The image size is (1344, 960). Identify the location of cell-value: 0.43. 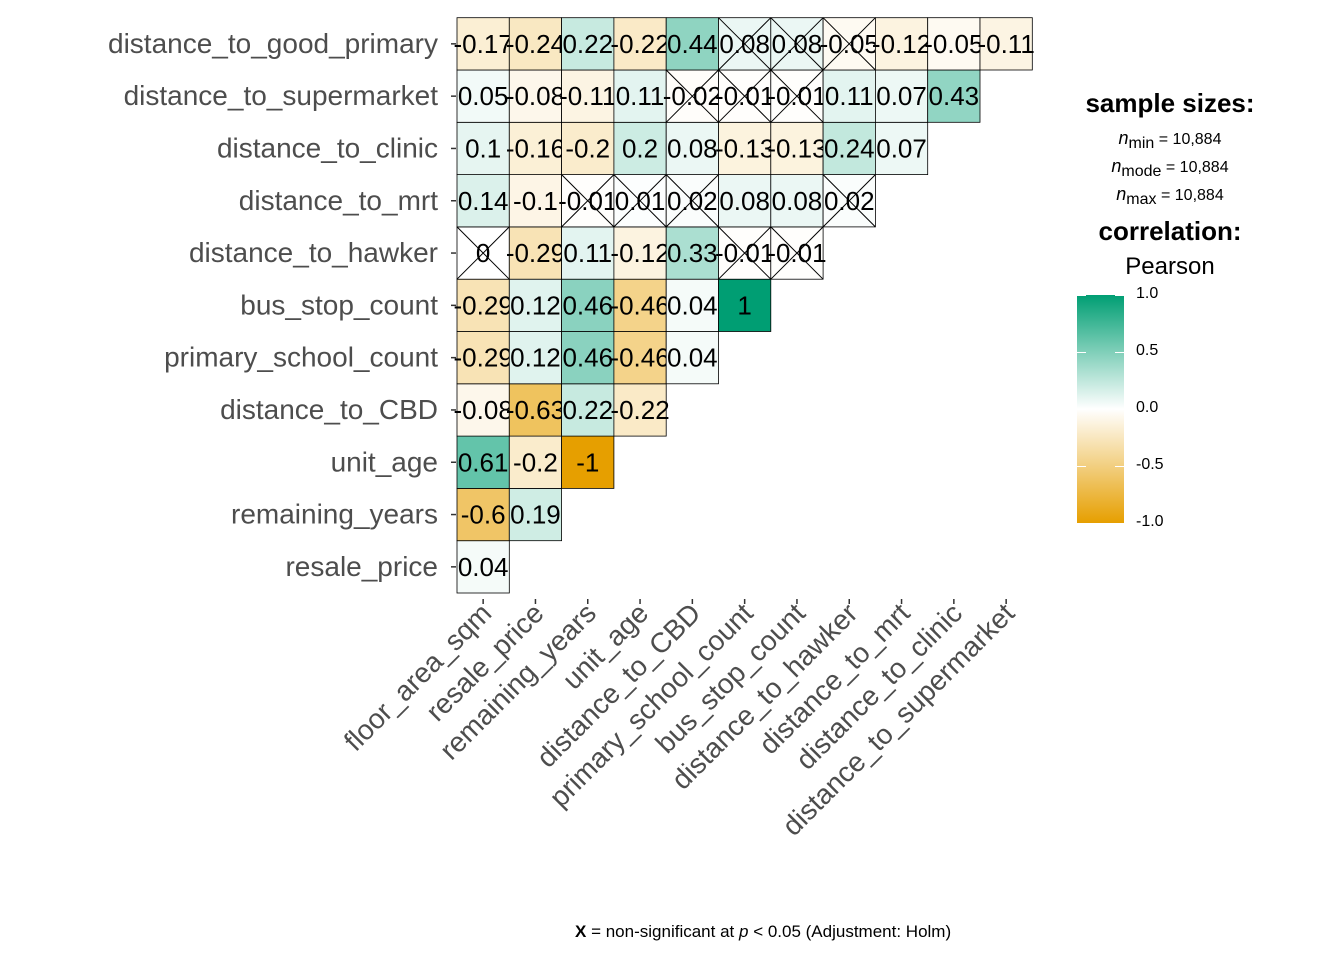
(954, 96).